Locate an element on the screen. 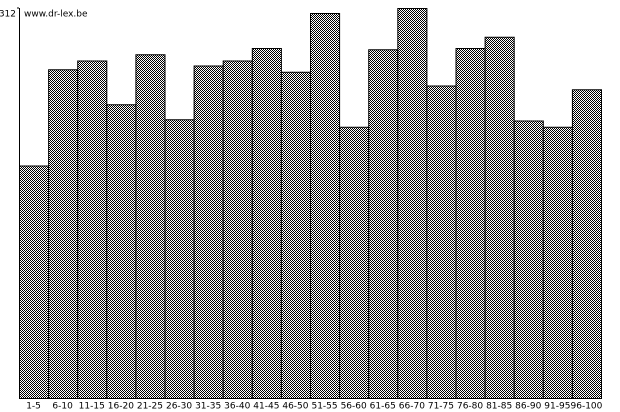 The height and width of the screenshot is (412, 620). x-tick-label: 91-95 is located at coordinates (557, 407).